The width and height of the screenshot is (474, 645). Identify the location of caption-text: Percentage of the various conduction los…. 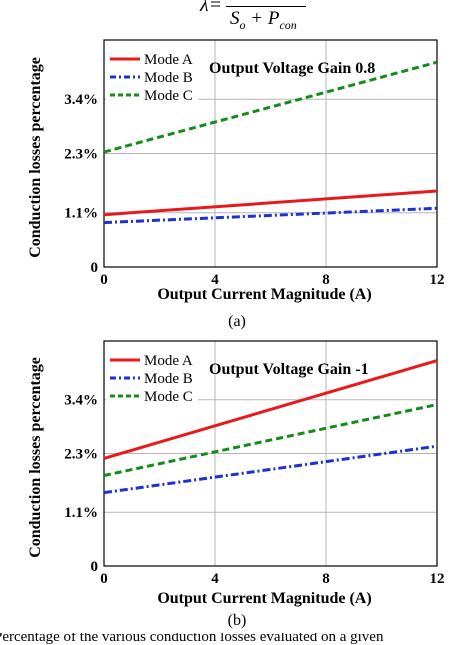
(192, 639).